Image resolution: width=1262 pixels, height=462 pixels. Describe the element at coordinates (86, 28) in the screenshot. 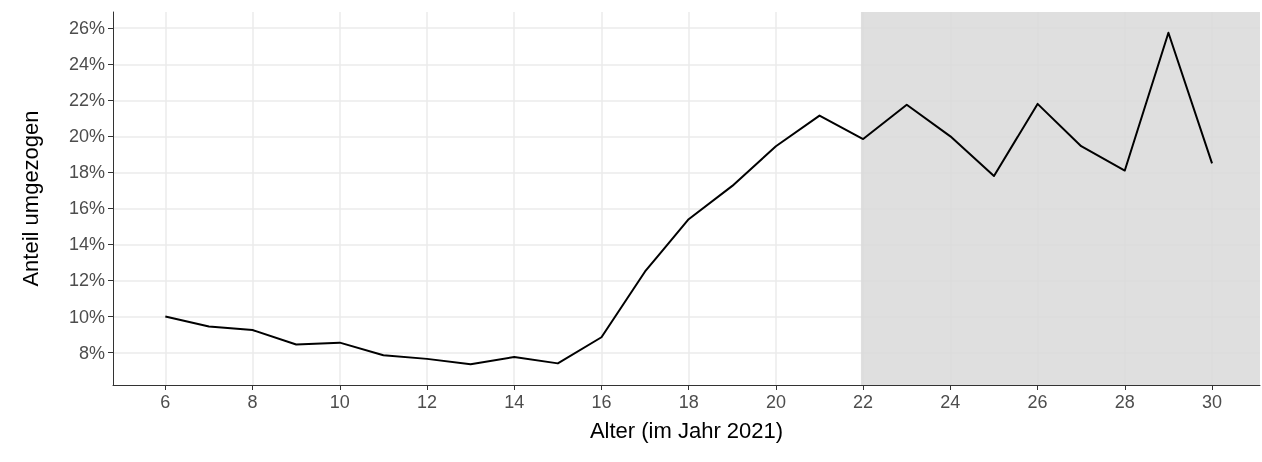

I see `y-tick-label: 26%` at that location.